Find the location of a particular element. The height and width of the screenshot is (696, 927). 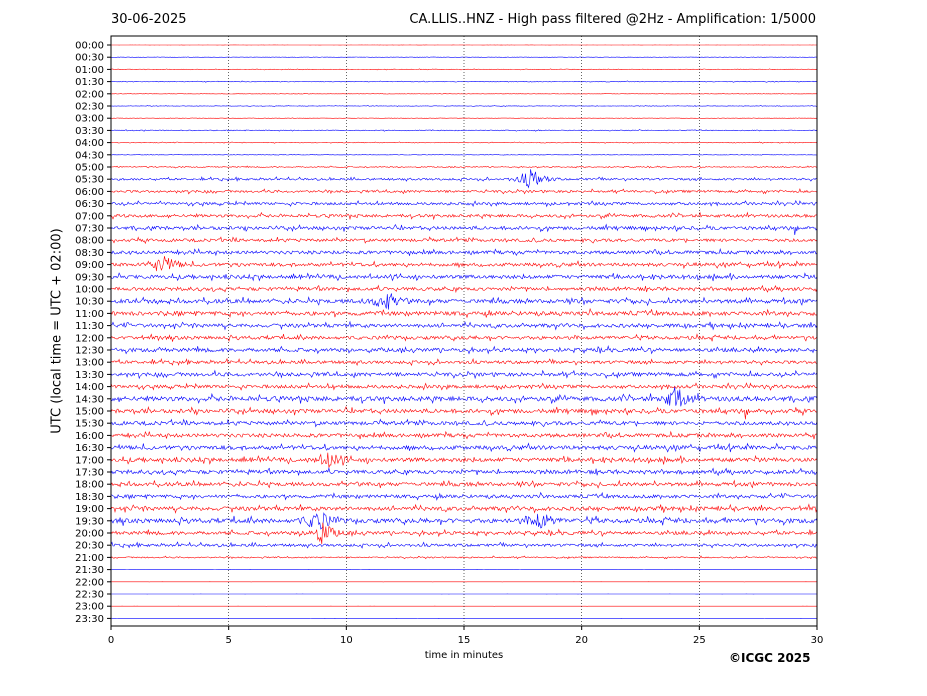

copyright-label: ©ICGC 2025 is located at coordinates (770, 658).